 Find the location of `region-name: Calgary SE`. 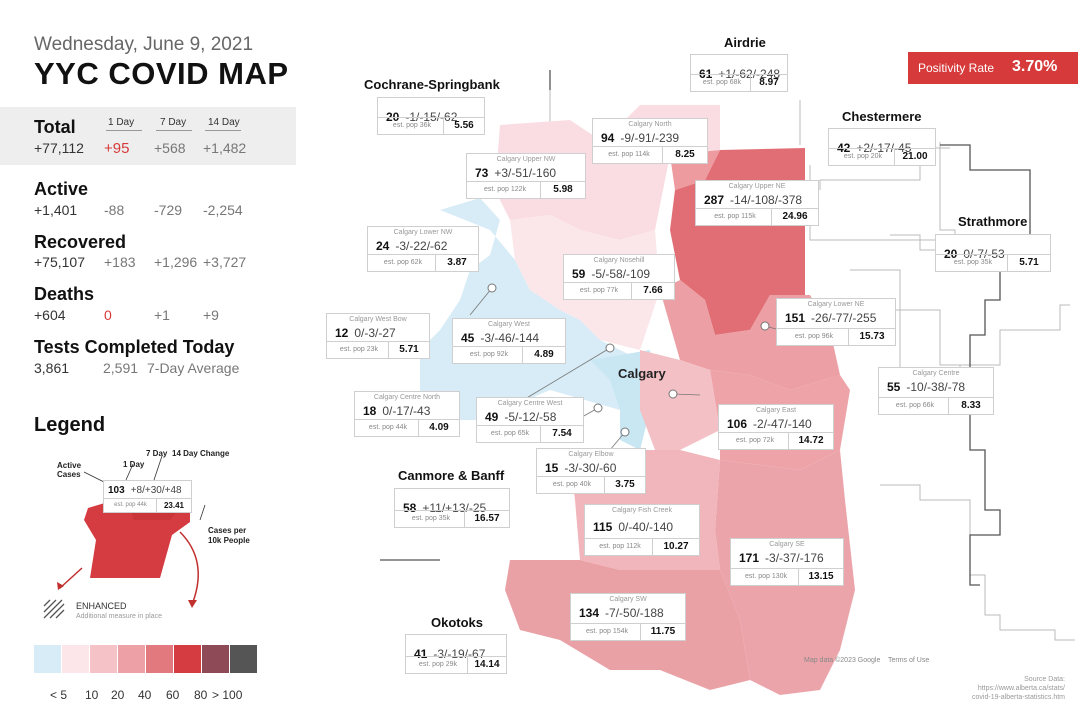

region-name: Calgary SE is located at coordinates (787, 544).